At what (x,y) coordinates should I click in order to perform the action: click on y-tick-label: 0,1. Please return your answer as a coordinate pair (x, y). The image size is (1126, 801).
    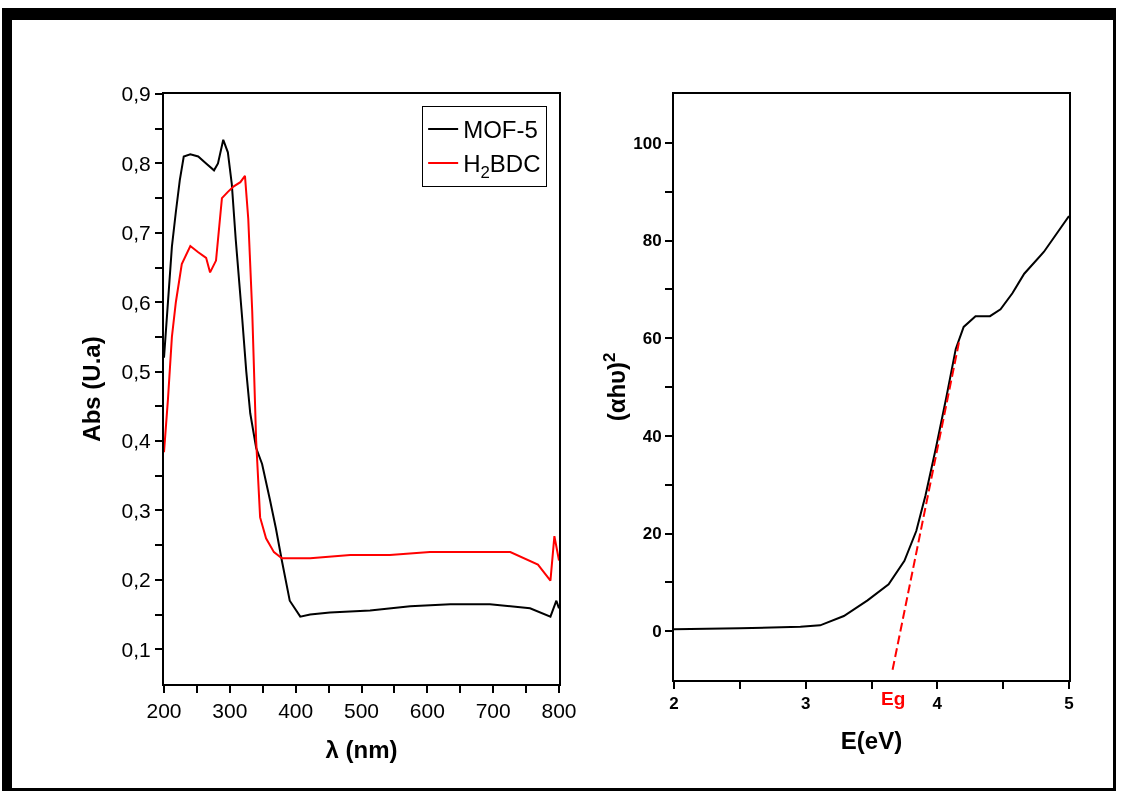
    Looking at the image, I should click on (136, 649).